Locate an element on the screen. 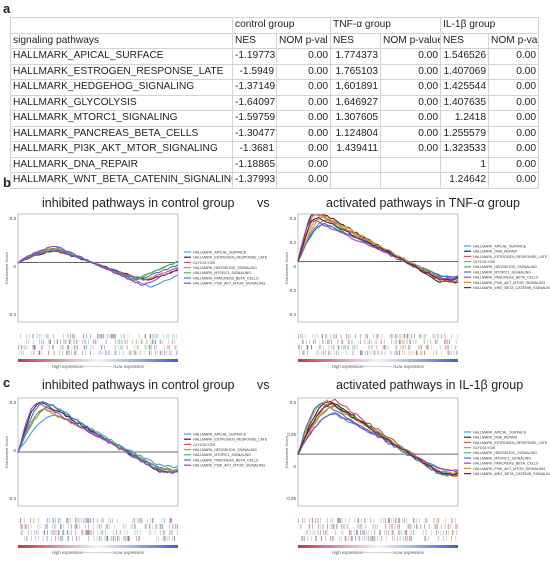  pathway-name-cell: HALLMARK_PANCREAS_BETA_CELLS is located at coordinates (121, 133).